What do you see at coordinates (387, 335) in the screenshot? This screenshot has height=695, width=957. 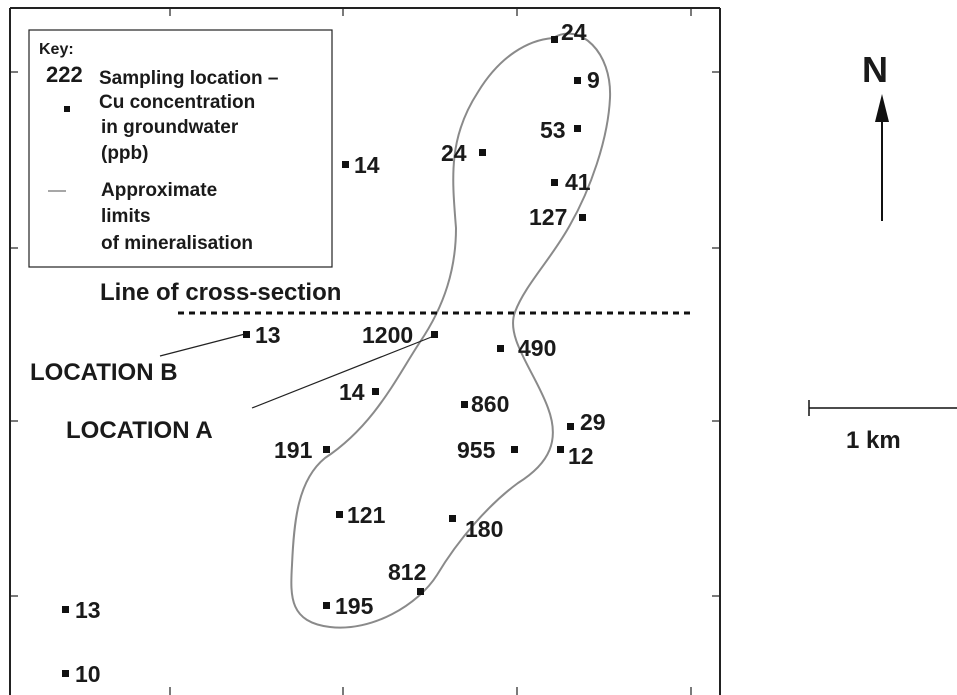 I see `sample-value-s1200: 1200` at bounding box center [387, 335].